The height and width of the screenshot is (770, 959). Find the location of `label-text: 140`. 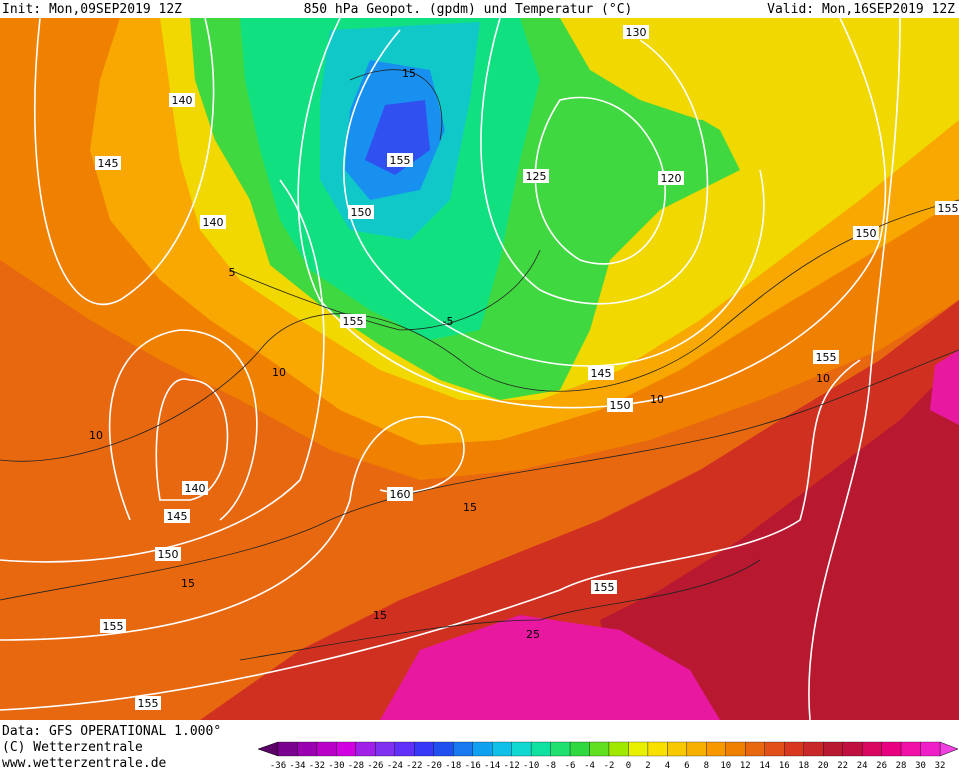

label-text: 140 is located at coordinates (195, 488).